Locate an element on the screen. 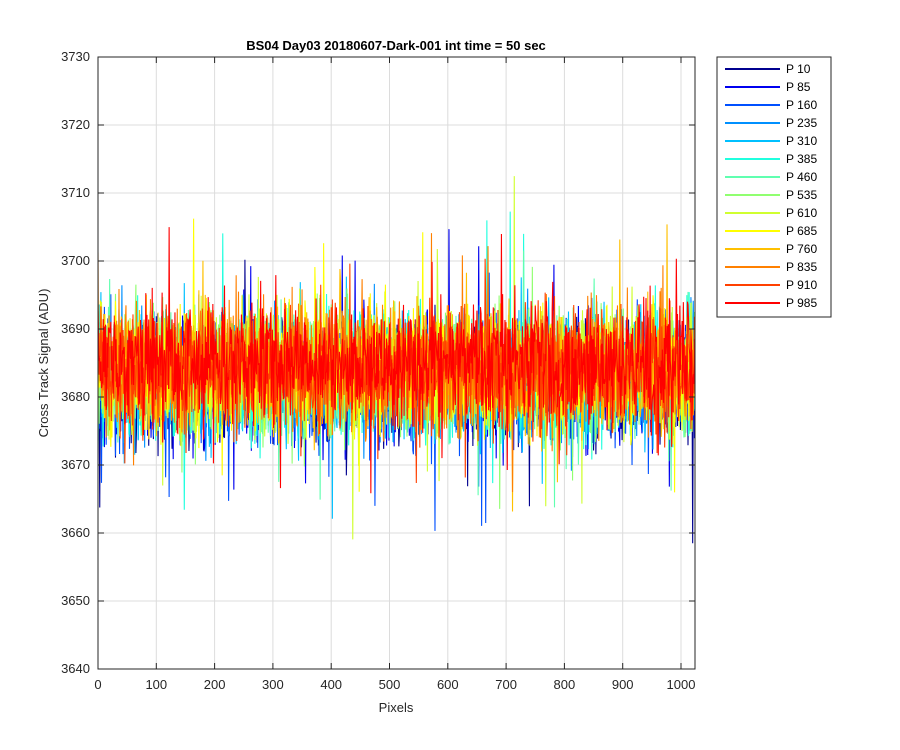  y-tick-label: 3690 is located at coordinates (75, 328).